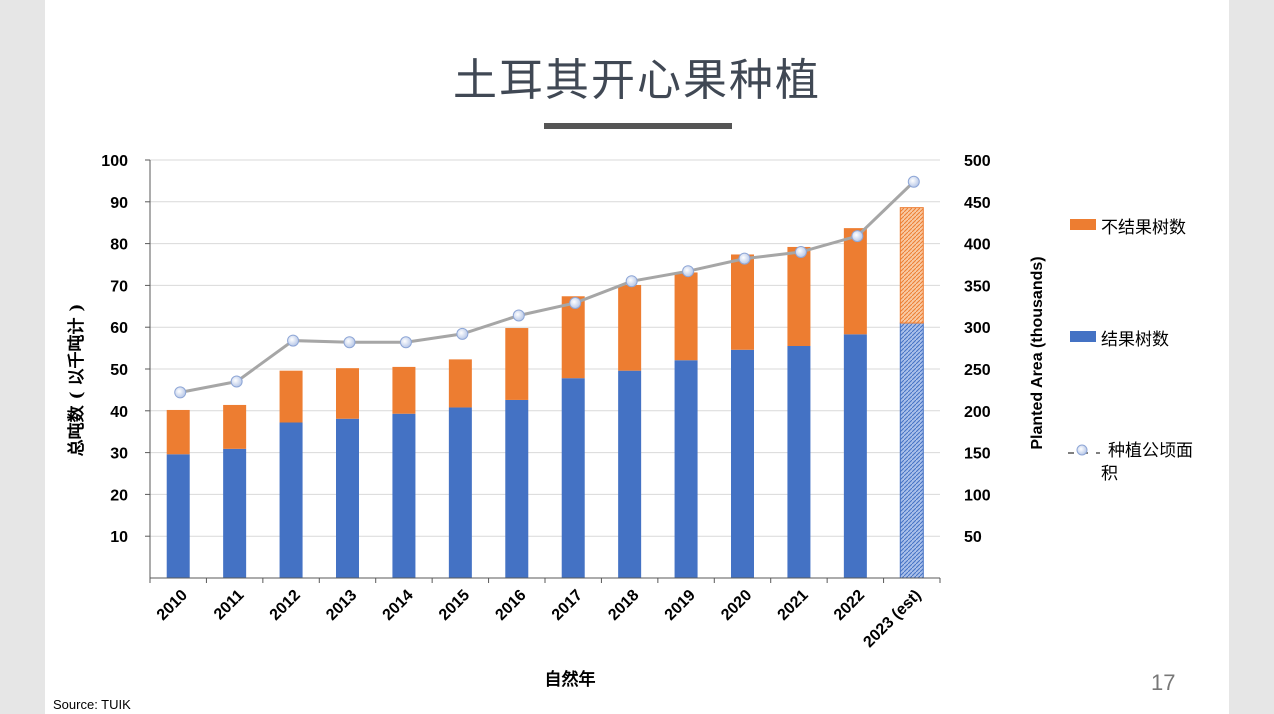 This screenshot has height=714, width=1274. I want to click on y-right-tick-label: 500, so click(977, 161).